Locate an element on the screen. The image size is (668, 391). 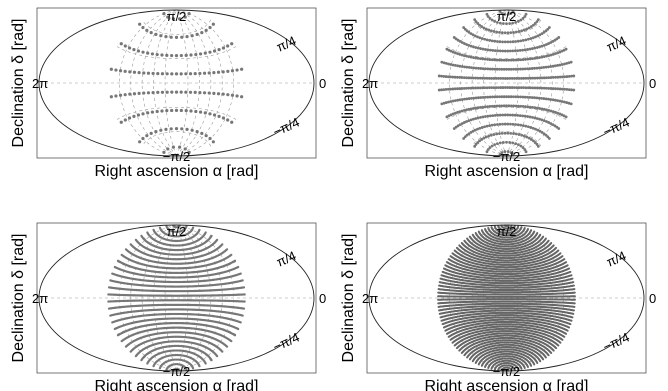
tick-label-bottom: −π/2 is located at coordinates (506, 156).